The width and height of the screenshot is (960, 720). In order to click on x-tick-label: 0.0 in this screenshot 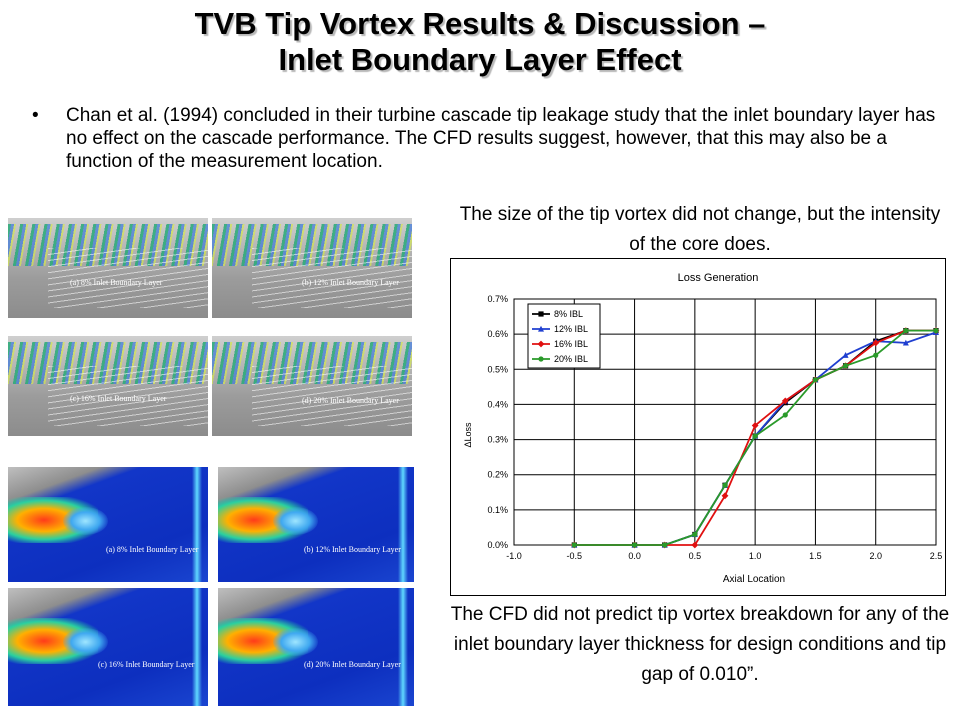, I will do `click(634, 556)`.